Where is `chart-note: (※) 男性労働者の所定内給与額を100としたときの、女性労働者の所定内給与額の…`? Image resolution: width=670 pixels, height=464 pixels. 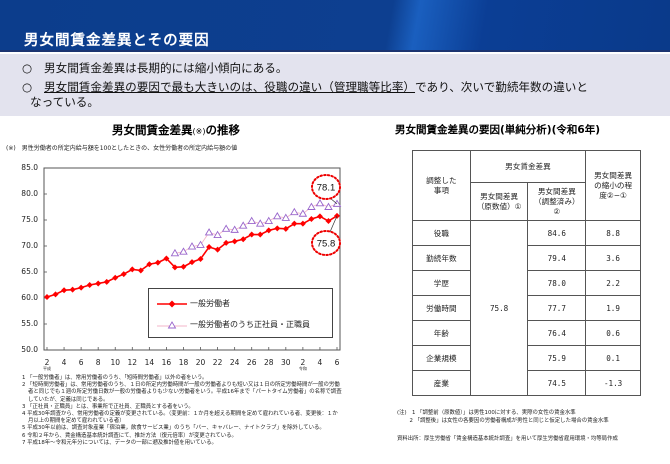
chart-note: (※) 男性労働者の所定内給与額を100としたときの、女性労働者の所定内給与額の… is located at coordinates (122, 148).